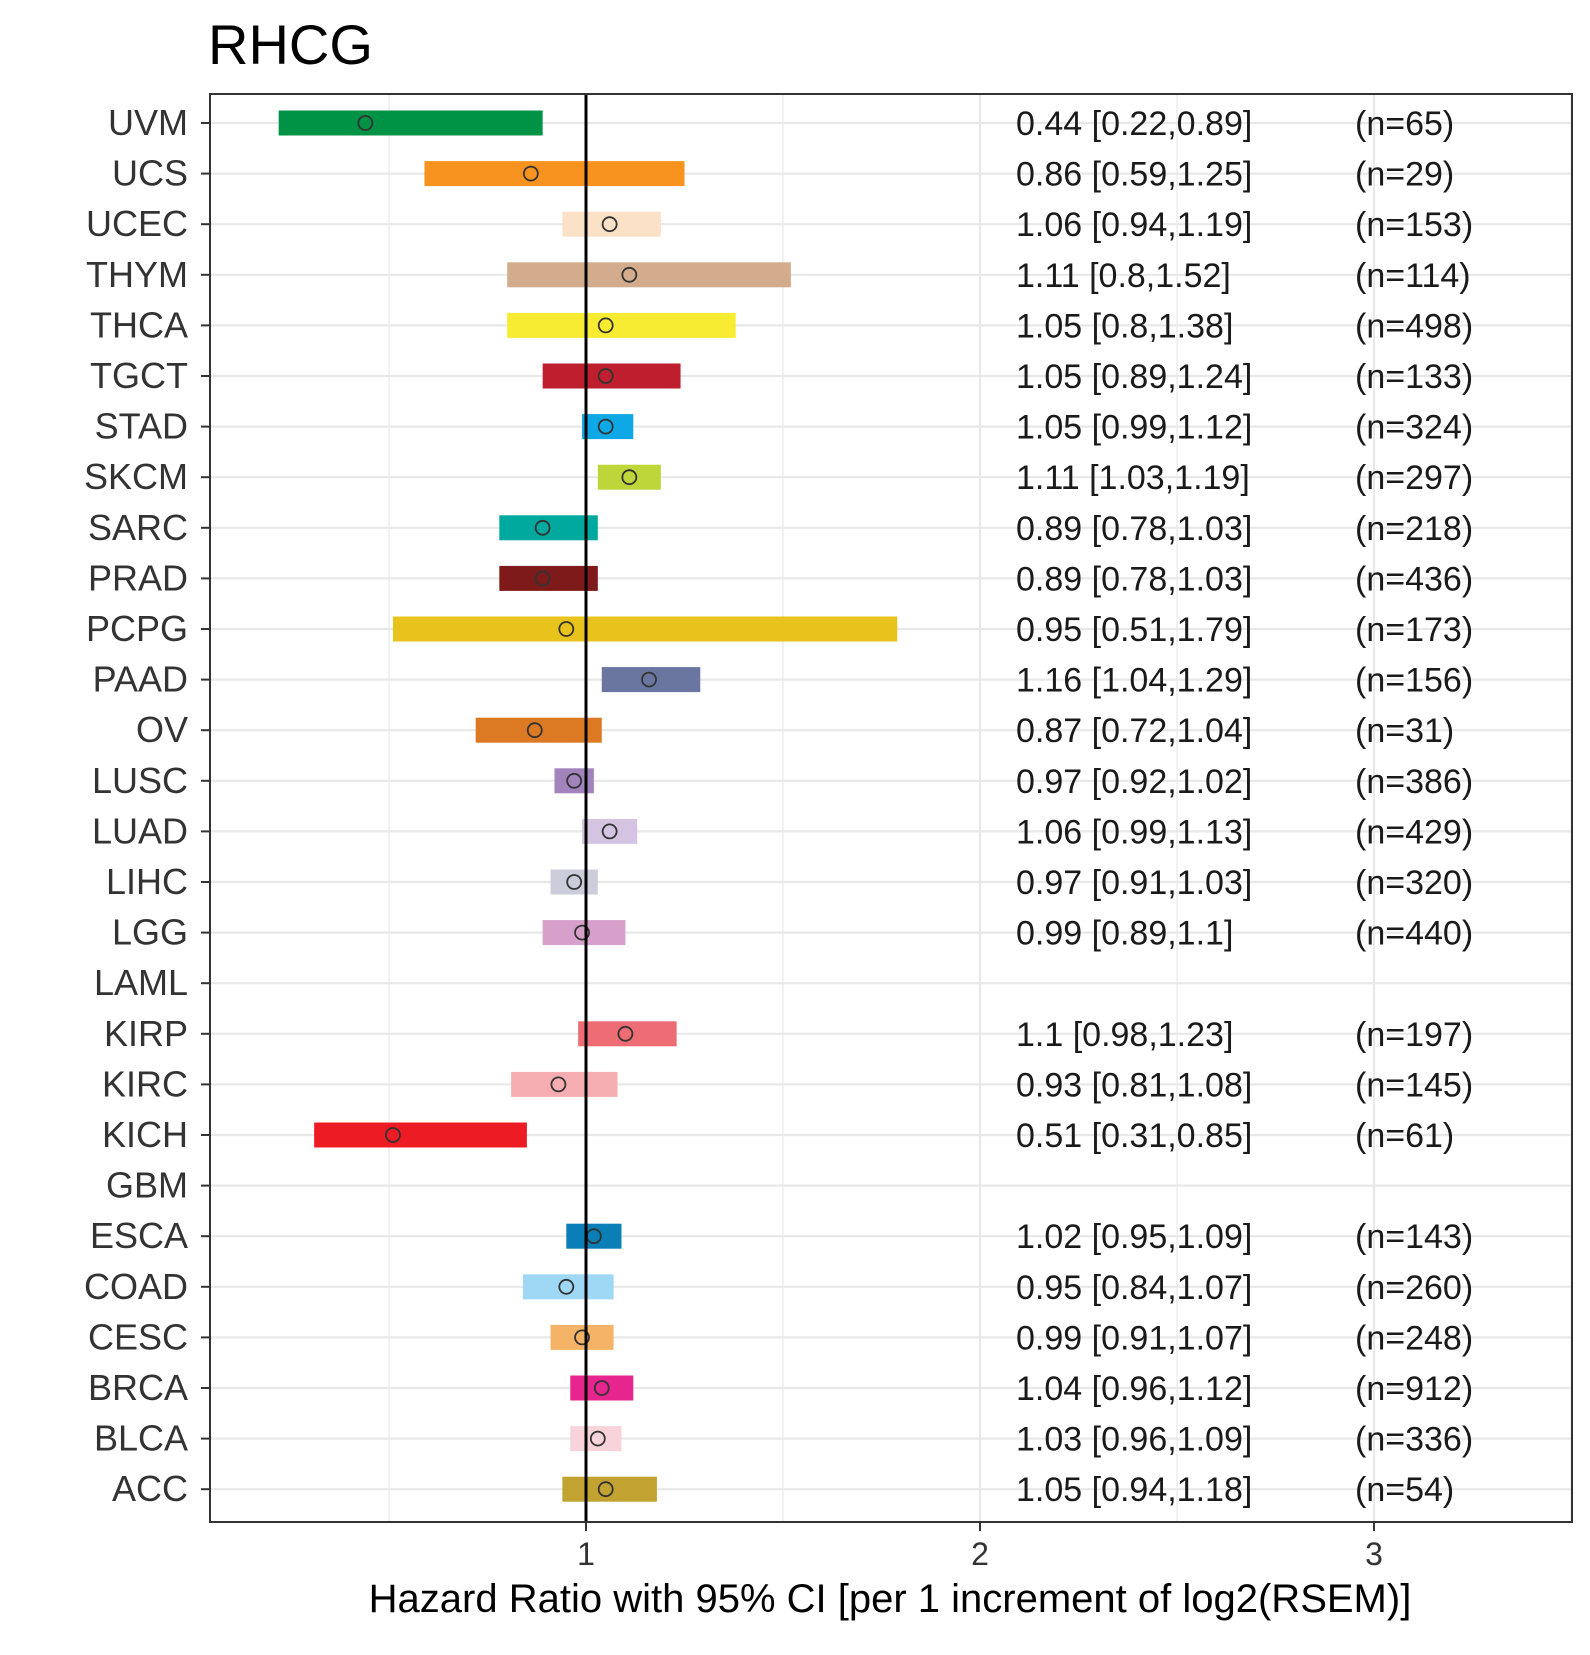  What do you see at coordinates (1124, 326) in the screenshot?
I see `hr-ci-label: 1.05 [0.8,1.38]` at bounding box center [1124, 326].